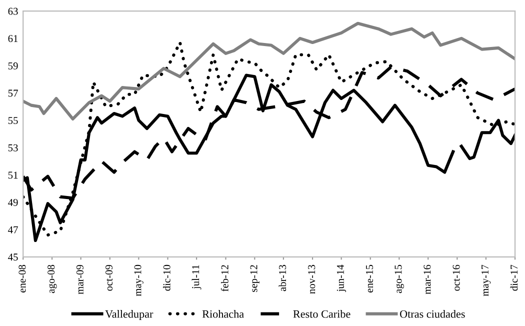  I want to click on y-tick-label: 45, so click(13, 257).